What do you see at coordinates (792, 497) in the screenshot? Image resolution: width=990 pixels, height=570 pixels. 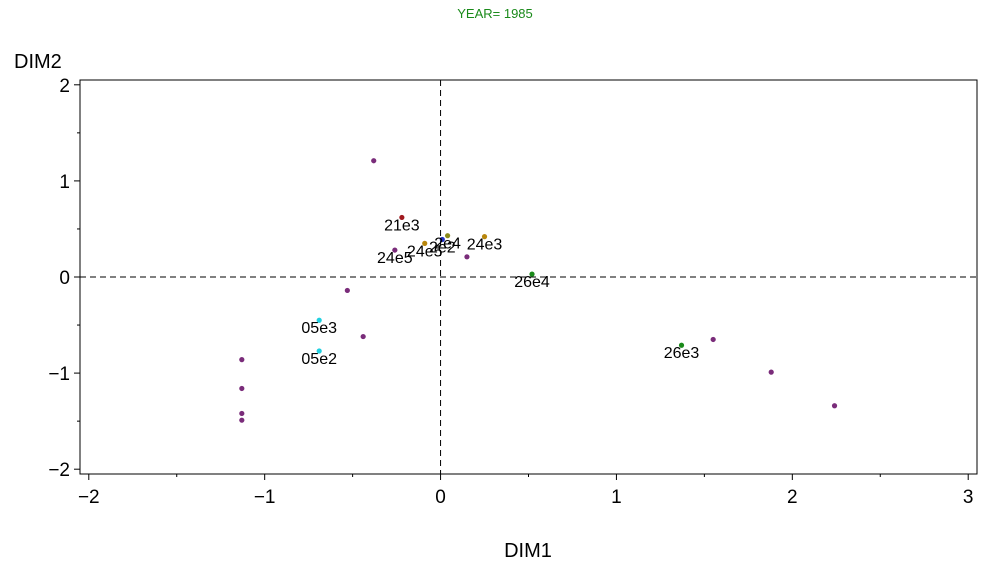 I see `x-tick-label: 2` at bounding box center [792, 497].